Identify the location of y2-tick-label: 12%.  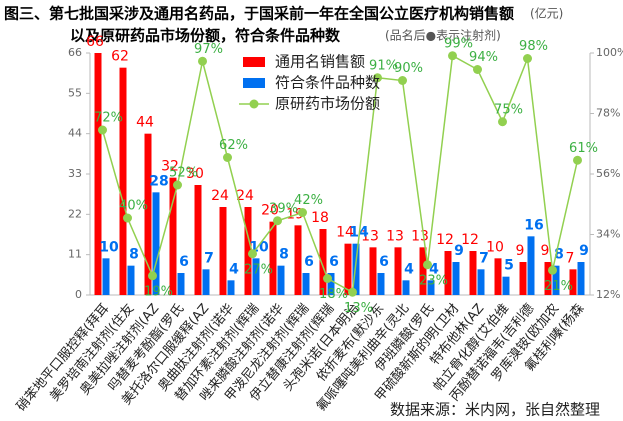
(608, 294).